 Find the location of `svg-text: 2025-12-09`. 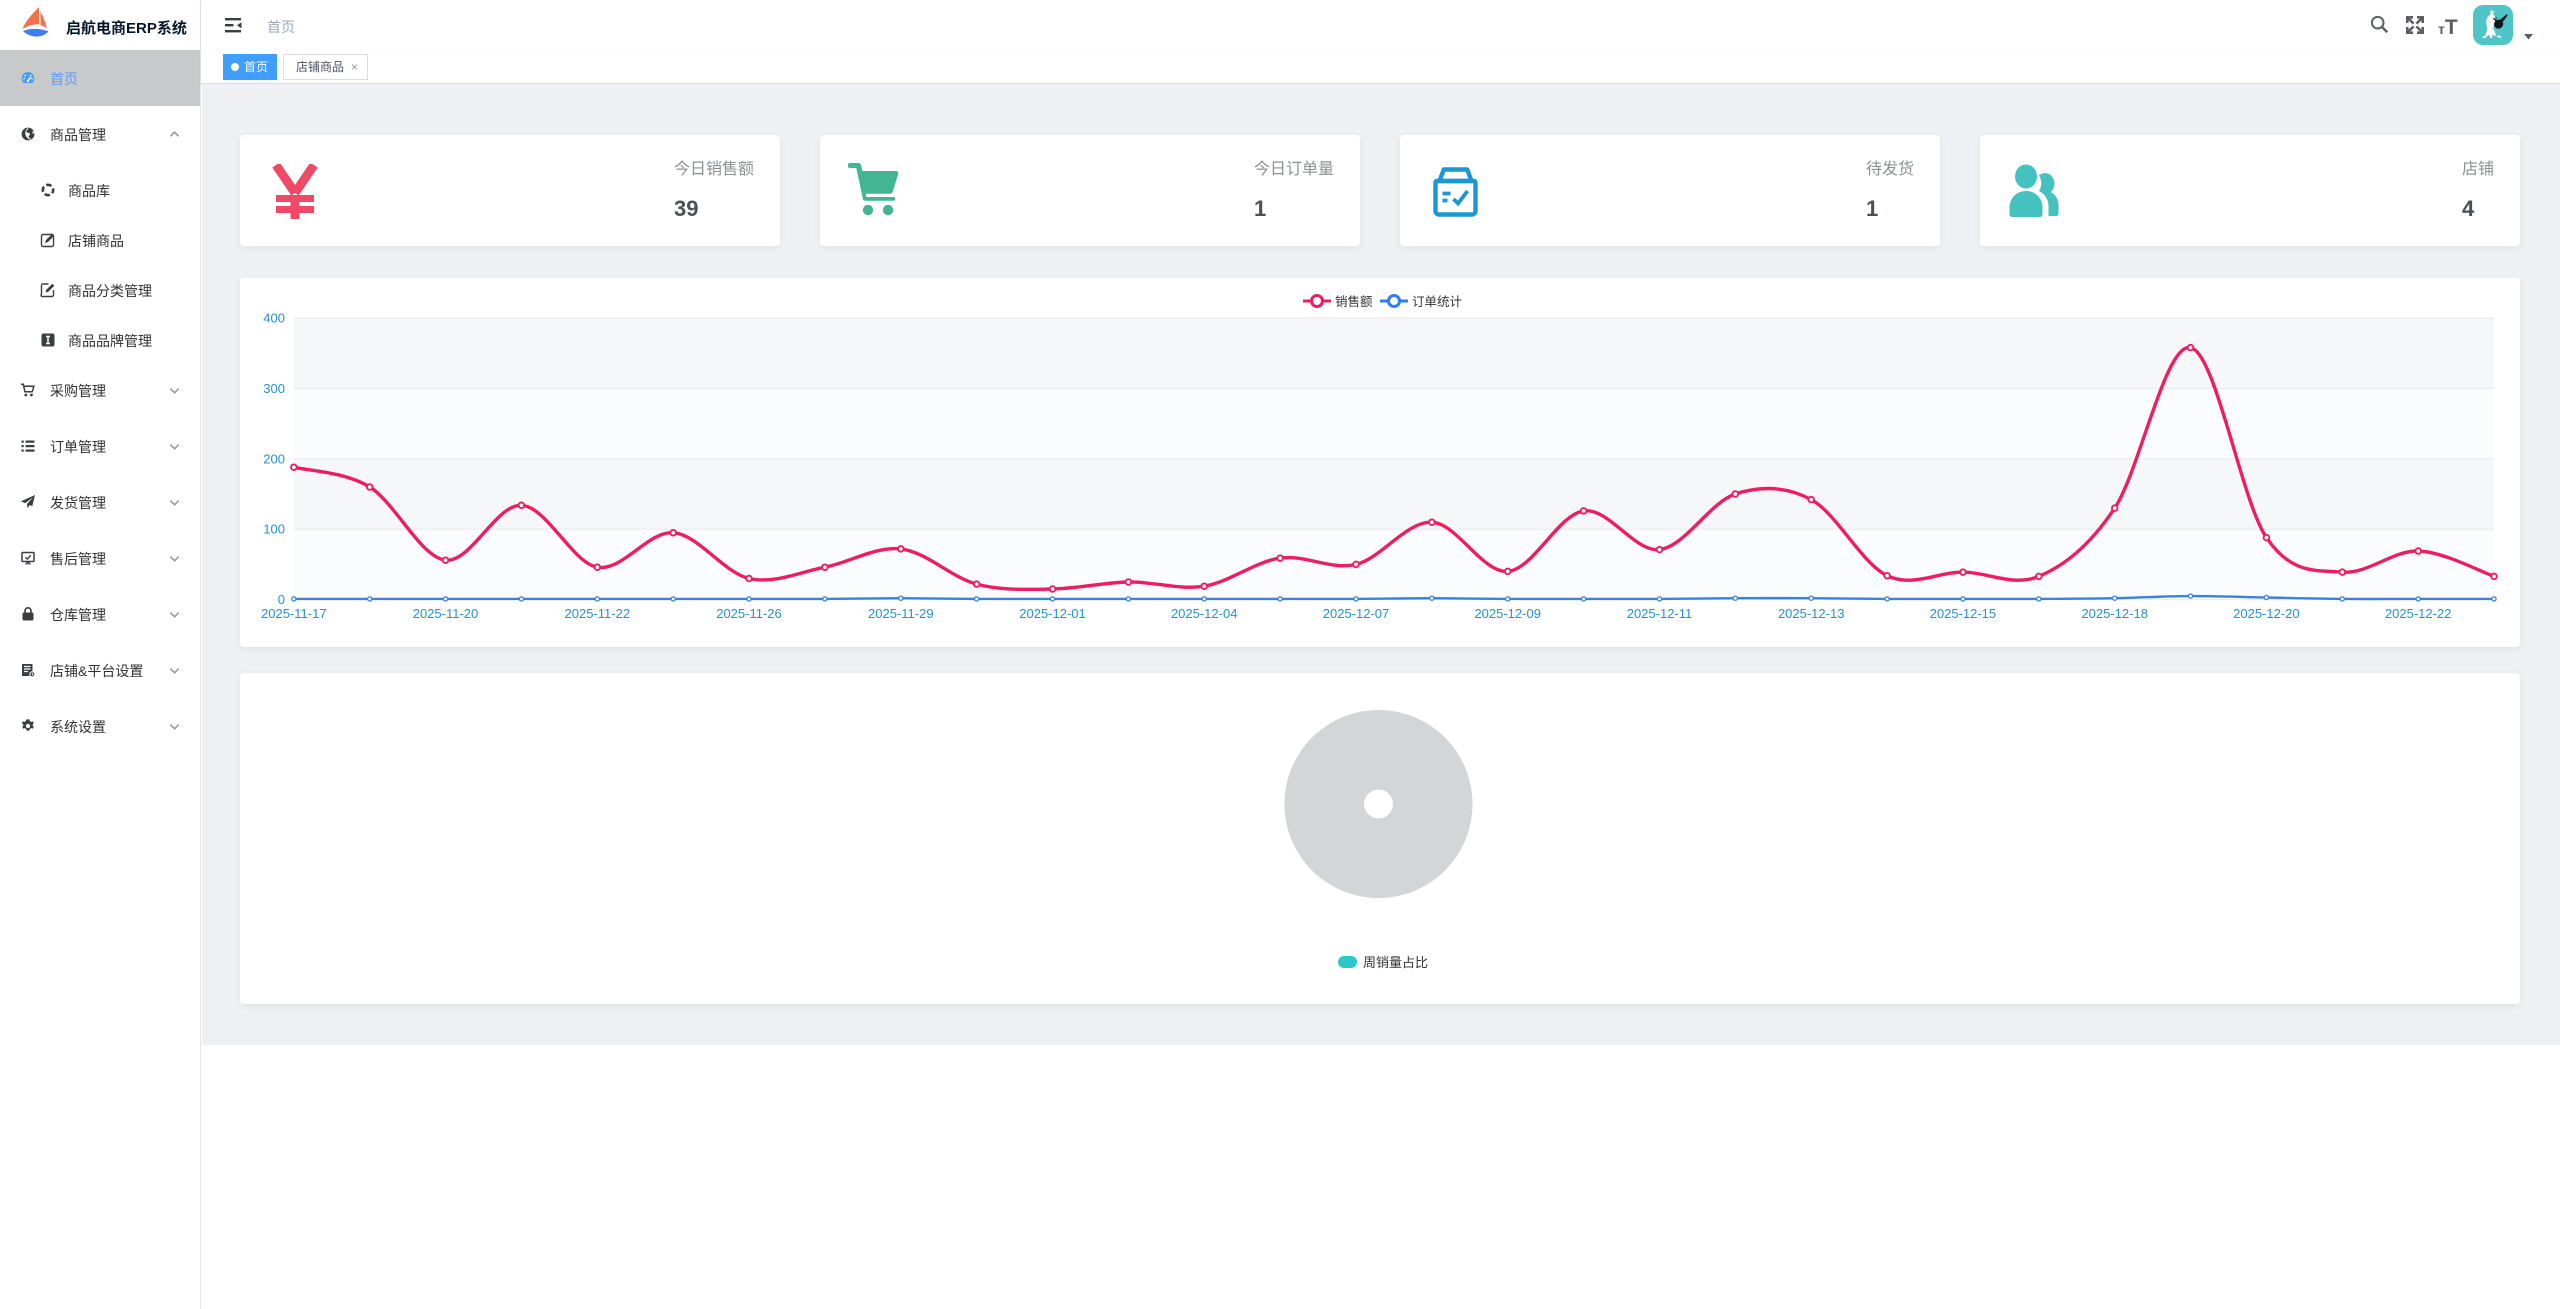

svg-text: 2025-12-09 is located at coordinates (1507, 612).